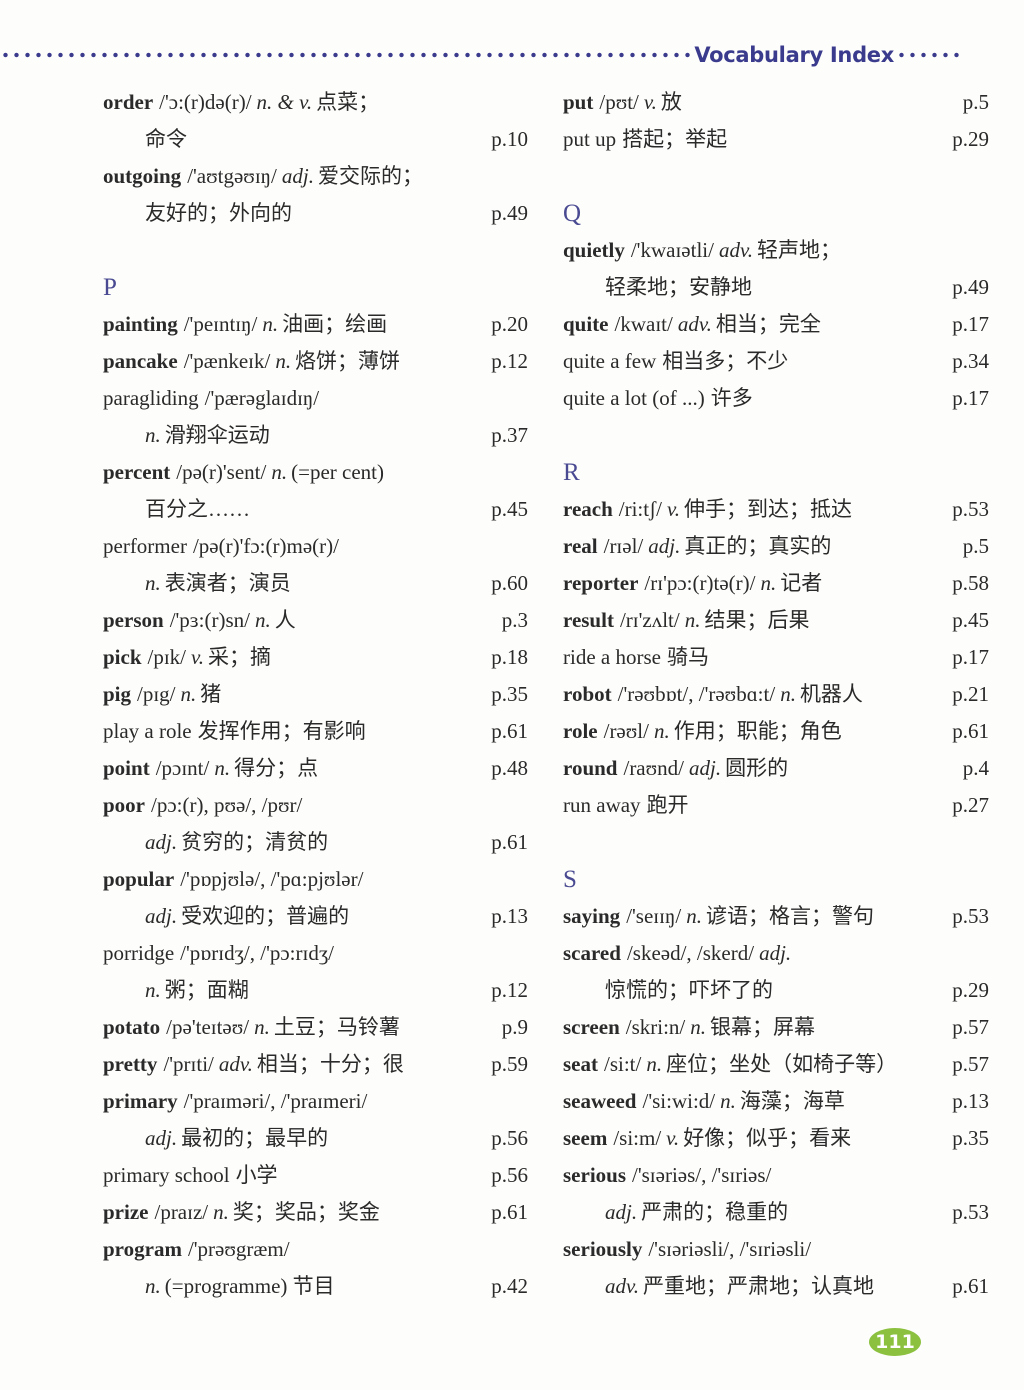 The height and width of the screenshot is (1390, 1024). I want to click on headword: real, so click(580, 546).